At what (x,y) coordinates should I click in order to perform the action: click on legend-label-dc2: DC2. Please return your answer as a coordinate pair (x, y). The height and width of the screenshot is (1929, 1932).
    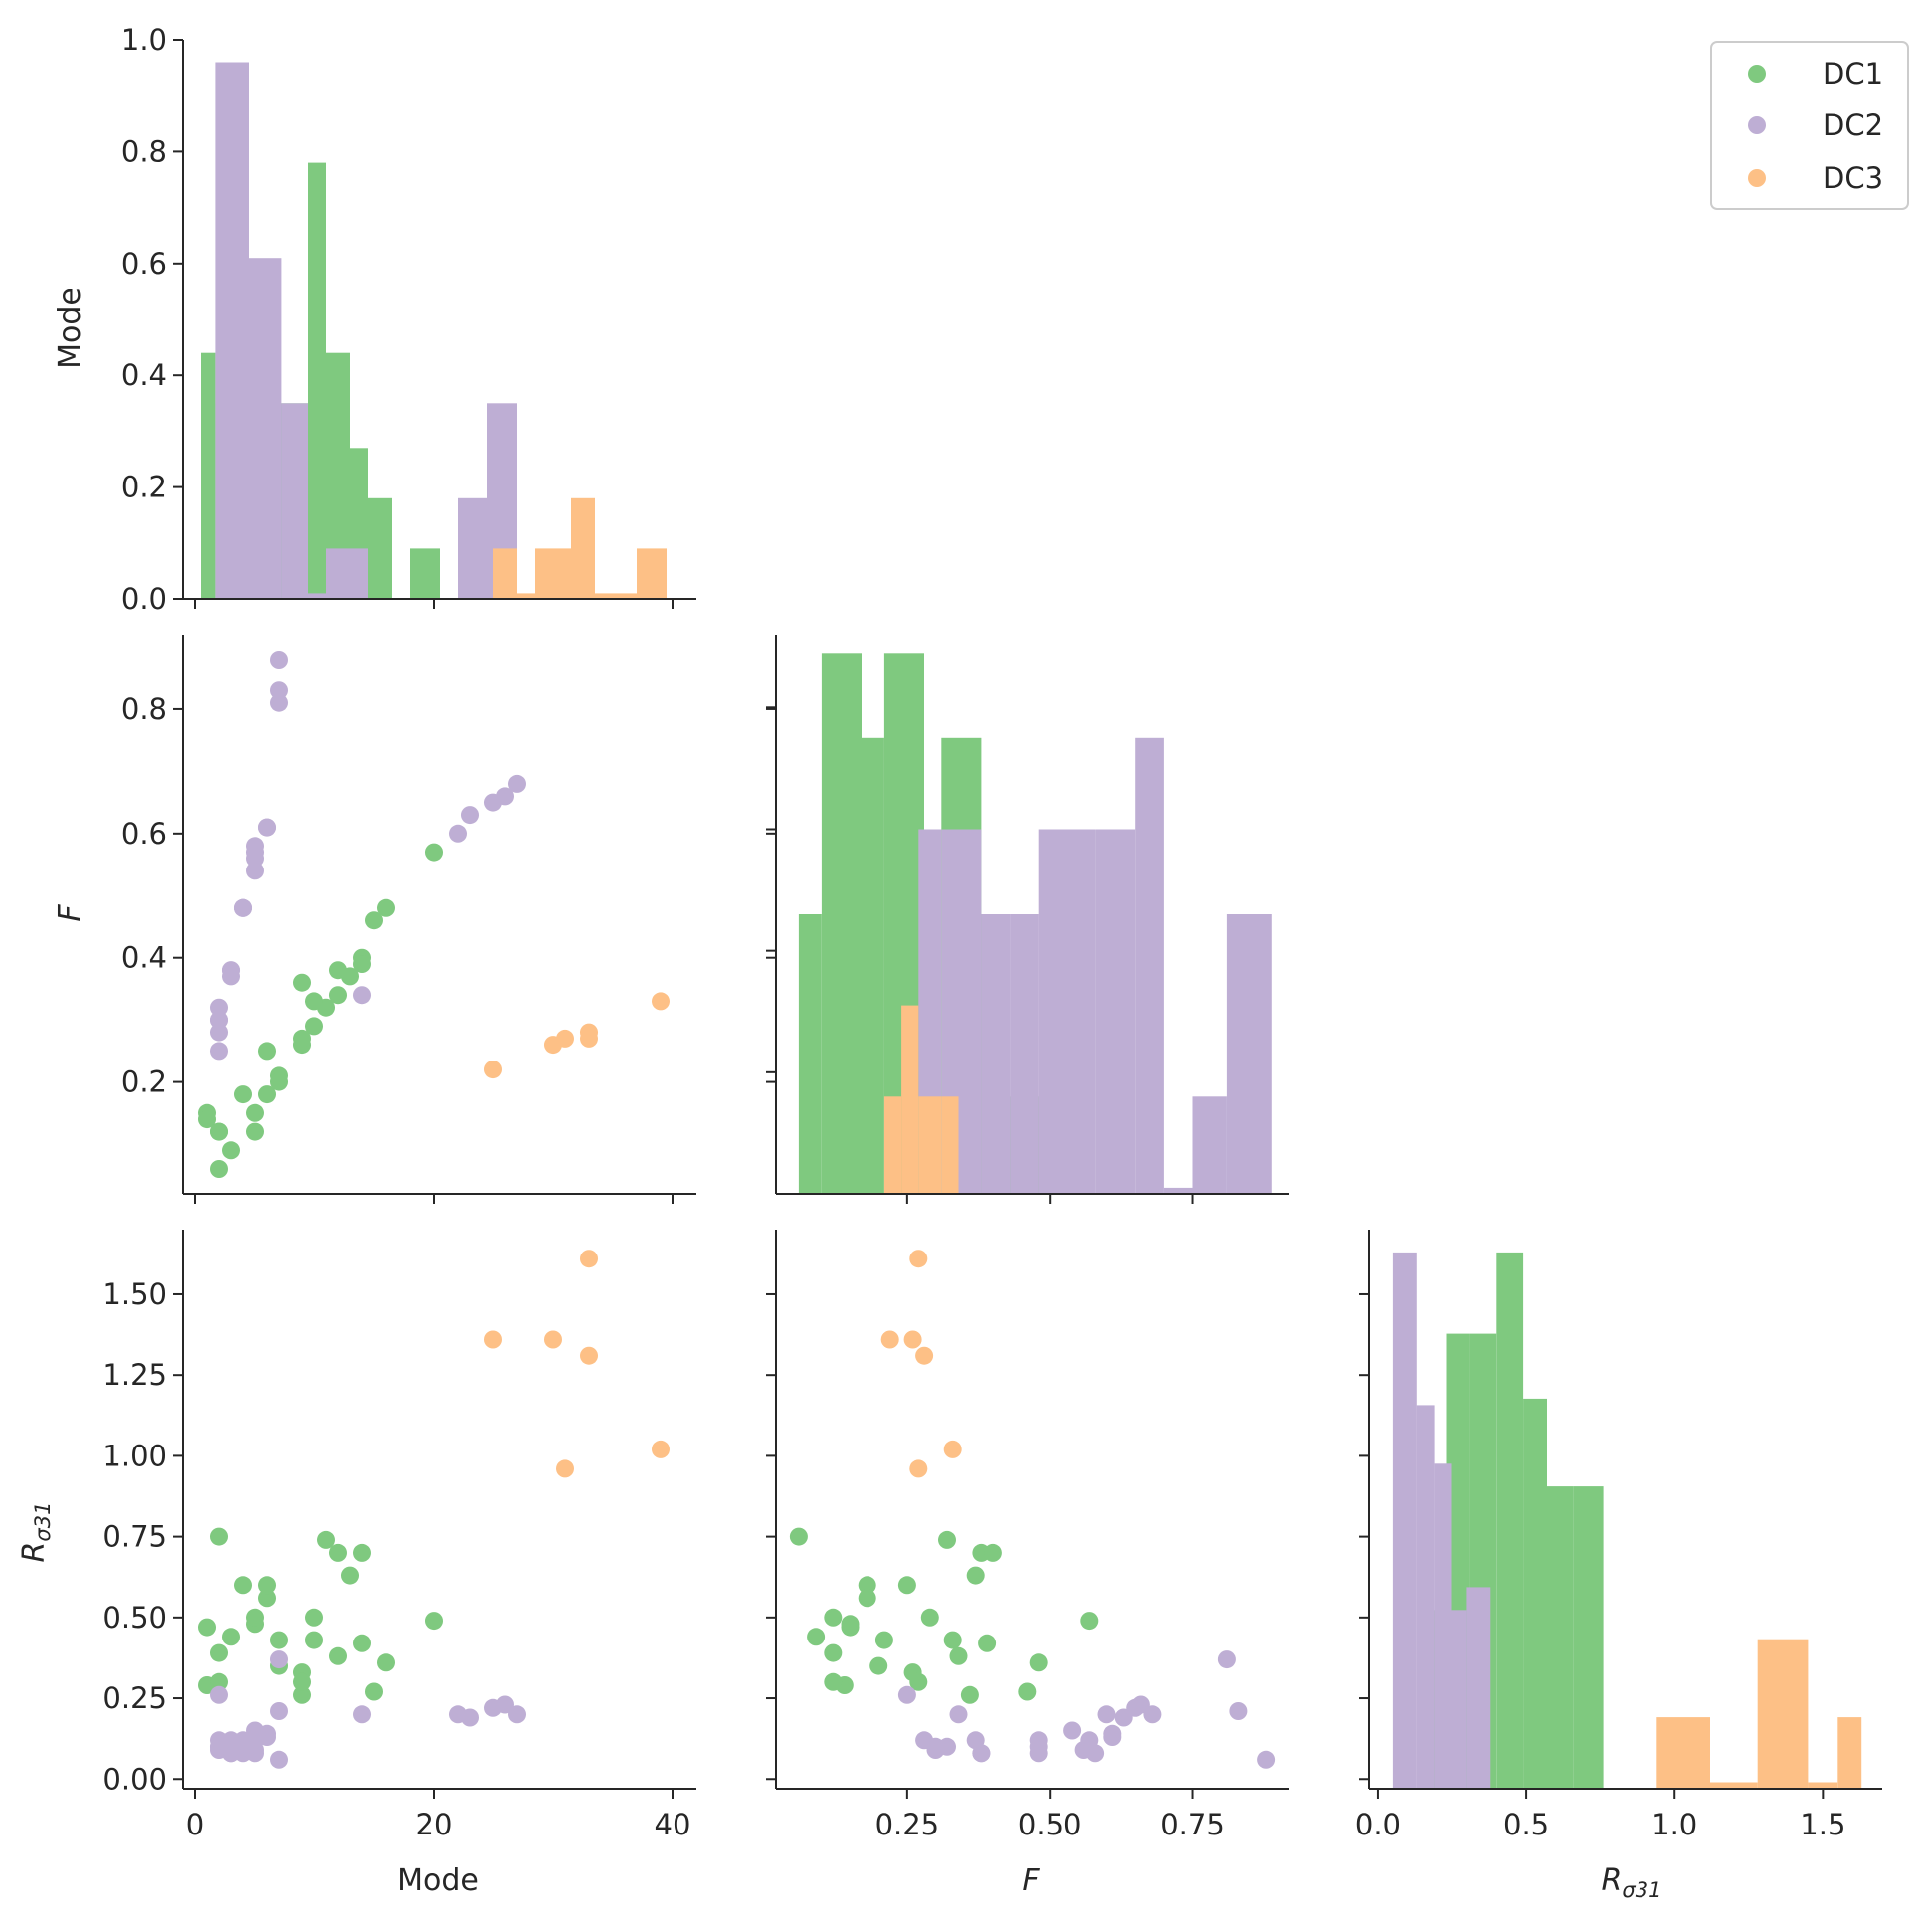
    Looking at the image, I should click on (1853, 125).